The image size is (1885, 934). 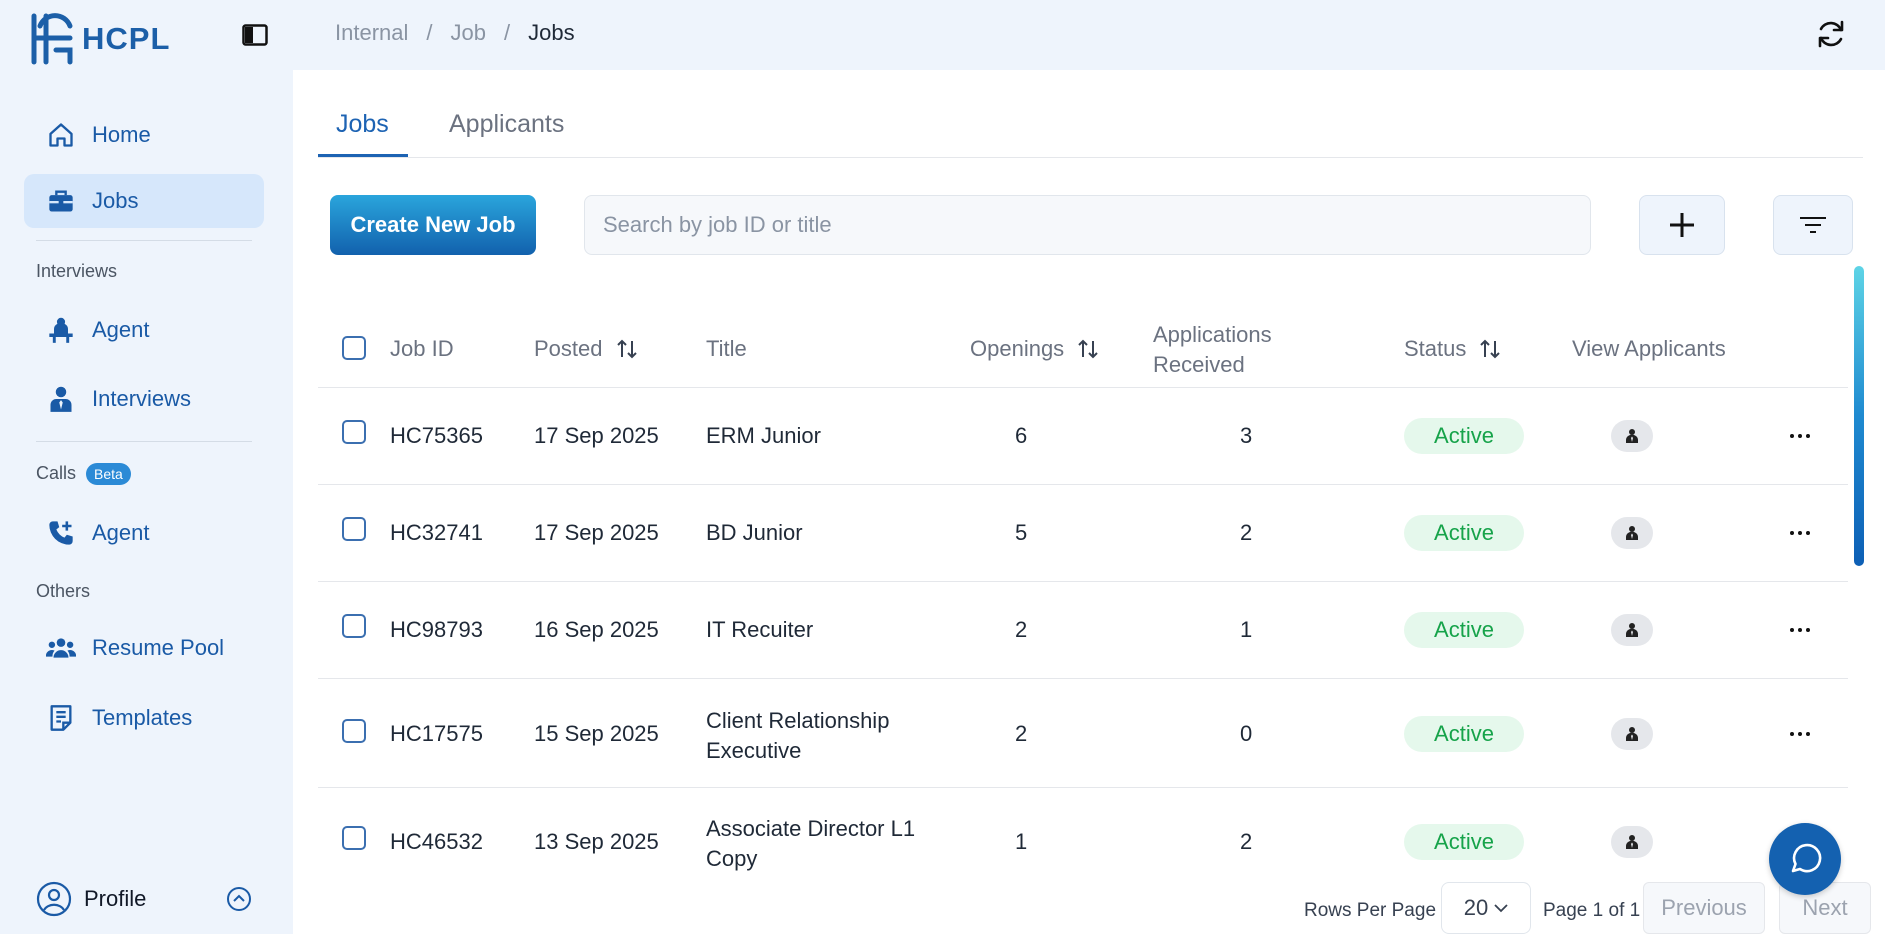 I want to click on add-button, so click(x=1682, y=225).